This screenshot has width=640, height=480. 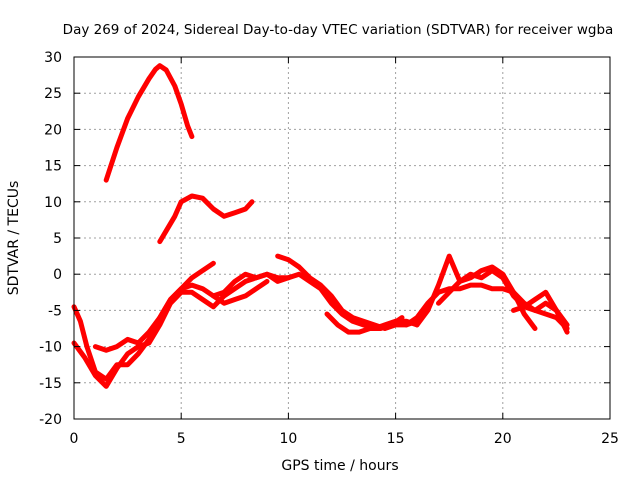 What do you see at coordinates (396, 439) in the screenshot?
I see `x-tick-label: 15` at bounding box center [396, 439].